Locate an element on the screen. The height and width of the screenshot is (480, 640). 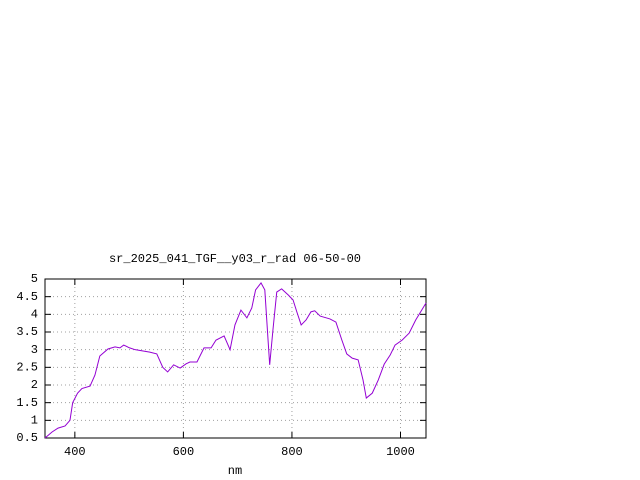
y-tick-label: 5 is located at coordinates (34, 279).